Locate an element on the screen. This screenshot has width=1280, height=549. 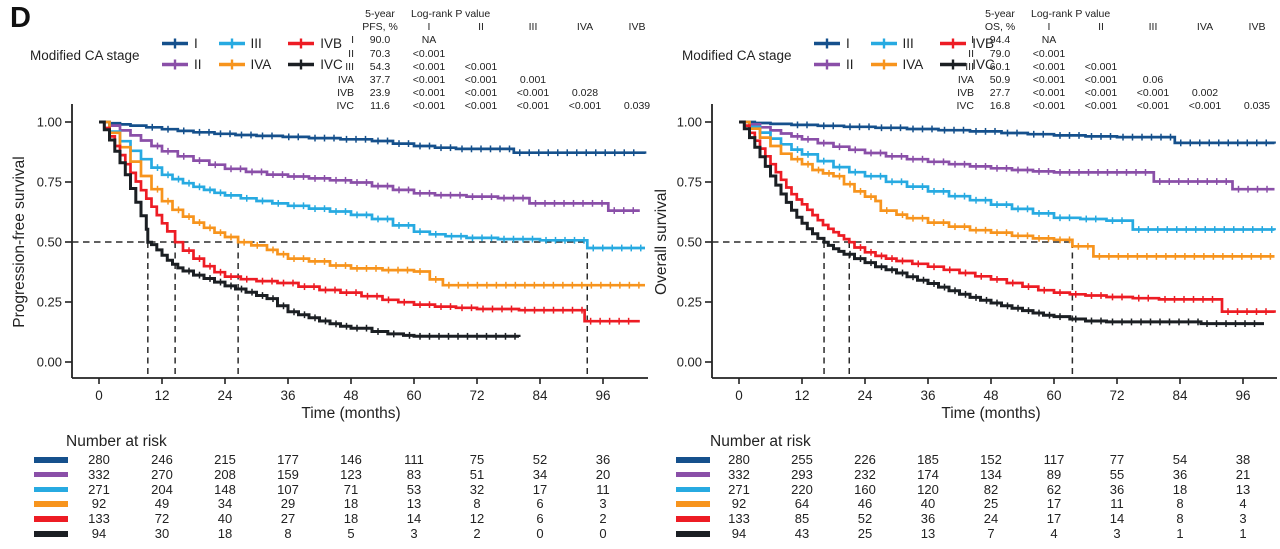
stats-five-year-value: 50.9 is located at coordinates (1000, 80).